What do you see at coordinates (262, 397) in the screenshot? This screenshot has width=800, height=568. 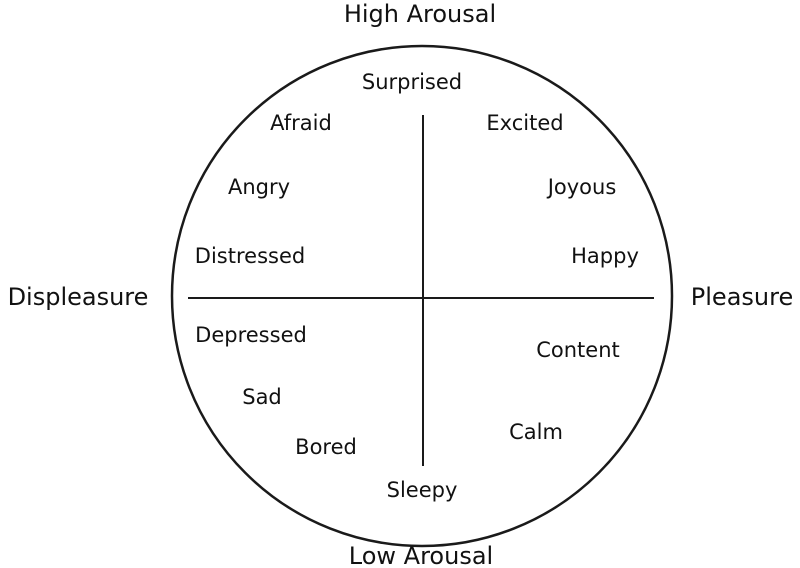 I see `emotion-label-sad: Sad` at bounding box center [262, 397].